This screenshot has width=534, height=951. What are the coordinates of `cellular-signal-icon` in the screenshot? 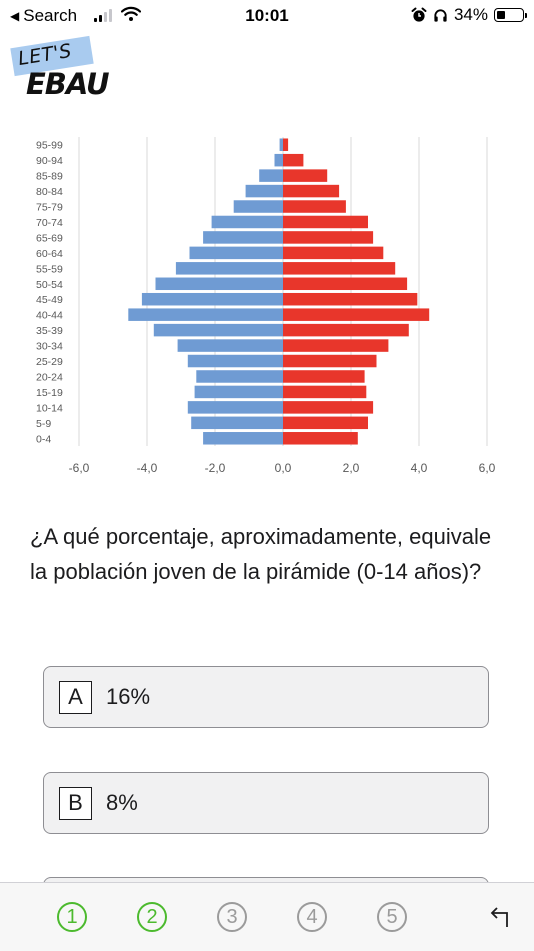 It's located at (103, 15).